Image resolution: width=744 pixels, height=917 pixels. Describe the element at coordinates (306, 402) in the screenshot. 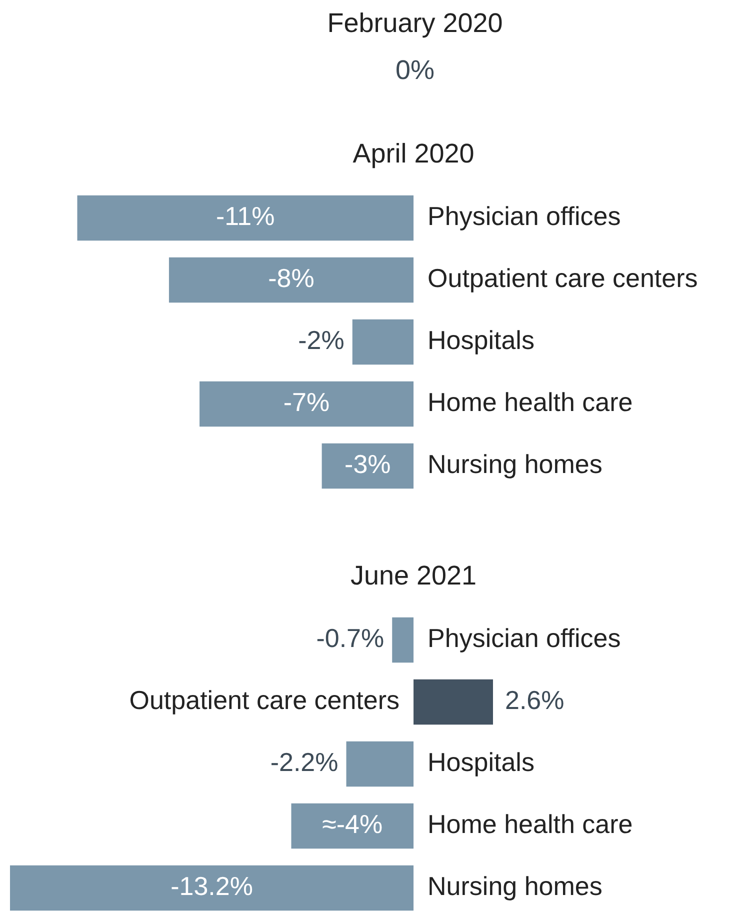

I see `data-label: -7%` at that location.